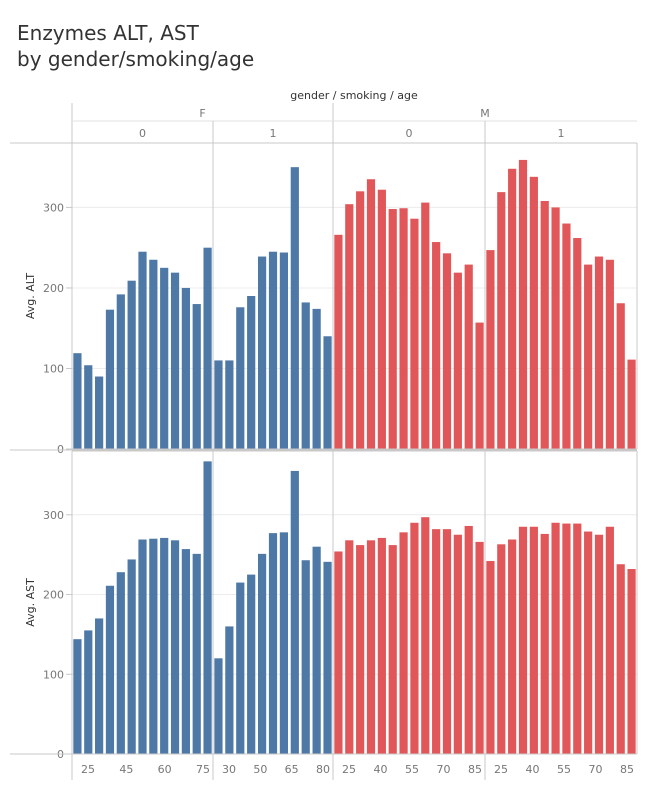 Image resolution: width=649 pixels, height=788 pixels. I want to click on smoking-label: 0, so click(142, 133).